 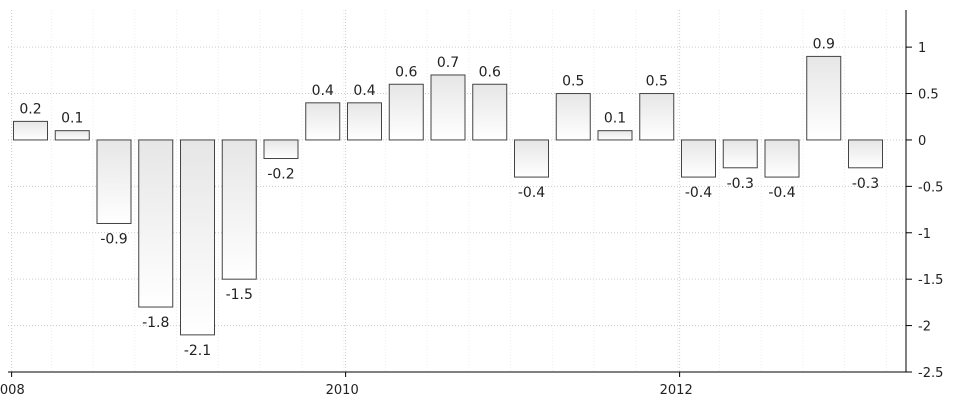 What do you see at coordinates (448, 63) in the screenshot?
I see `bar-value-label: 0.7` at bounding box center [448, 63].